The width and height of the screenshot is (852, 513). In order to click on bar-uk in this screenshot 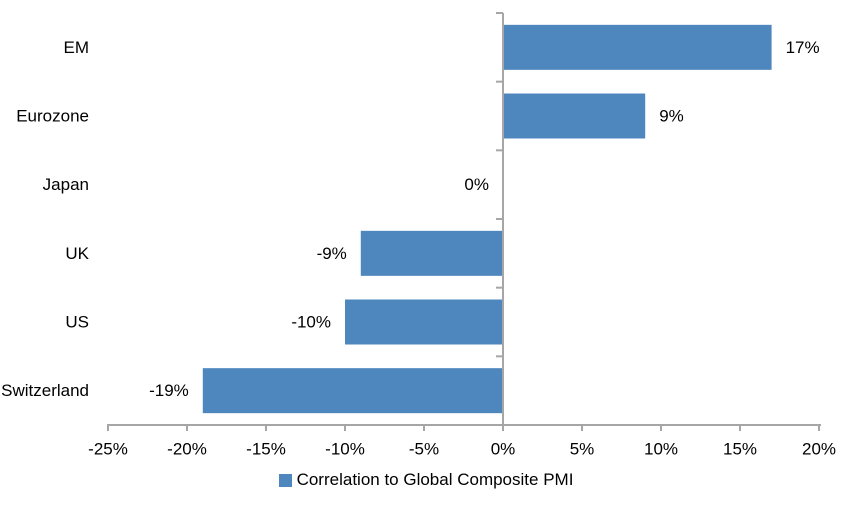, I will do `click(431, 253)`.